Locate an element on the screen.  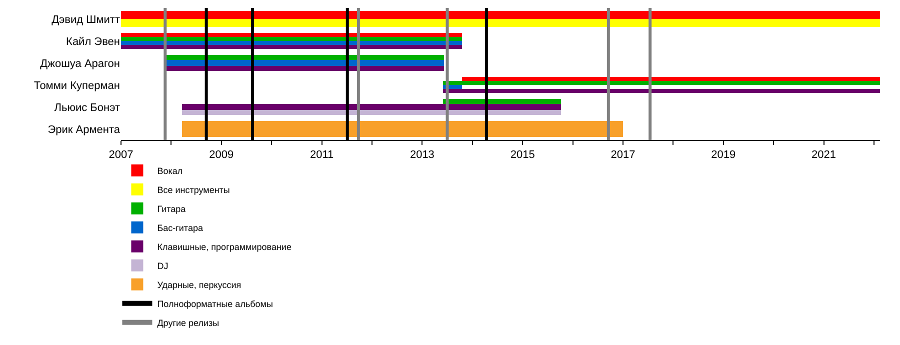
x-tick-label: 2011 is located at coordinates (322, 155).